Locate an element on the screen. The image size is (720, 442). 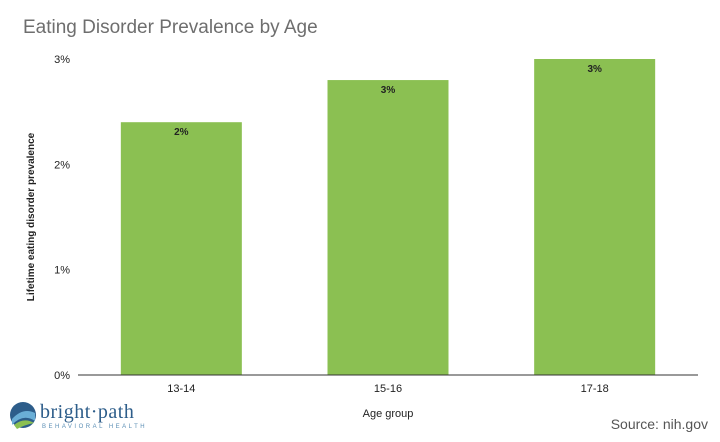
data-label: 2% is located at coordinates (181, 132).